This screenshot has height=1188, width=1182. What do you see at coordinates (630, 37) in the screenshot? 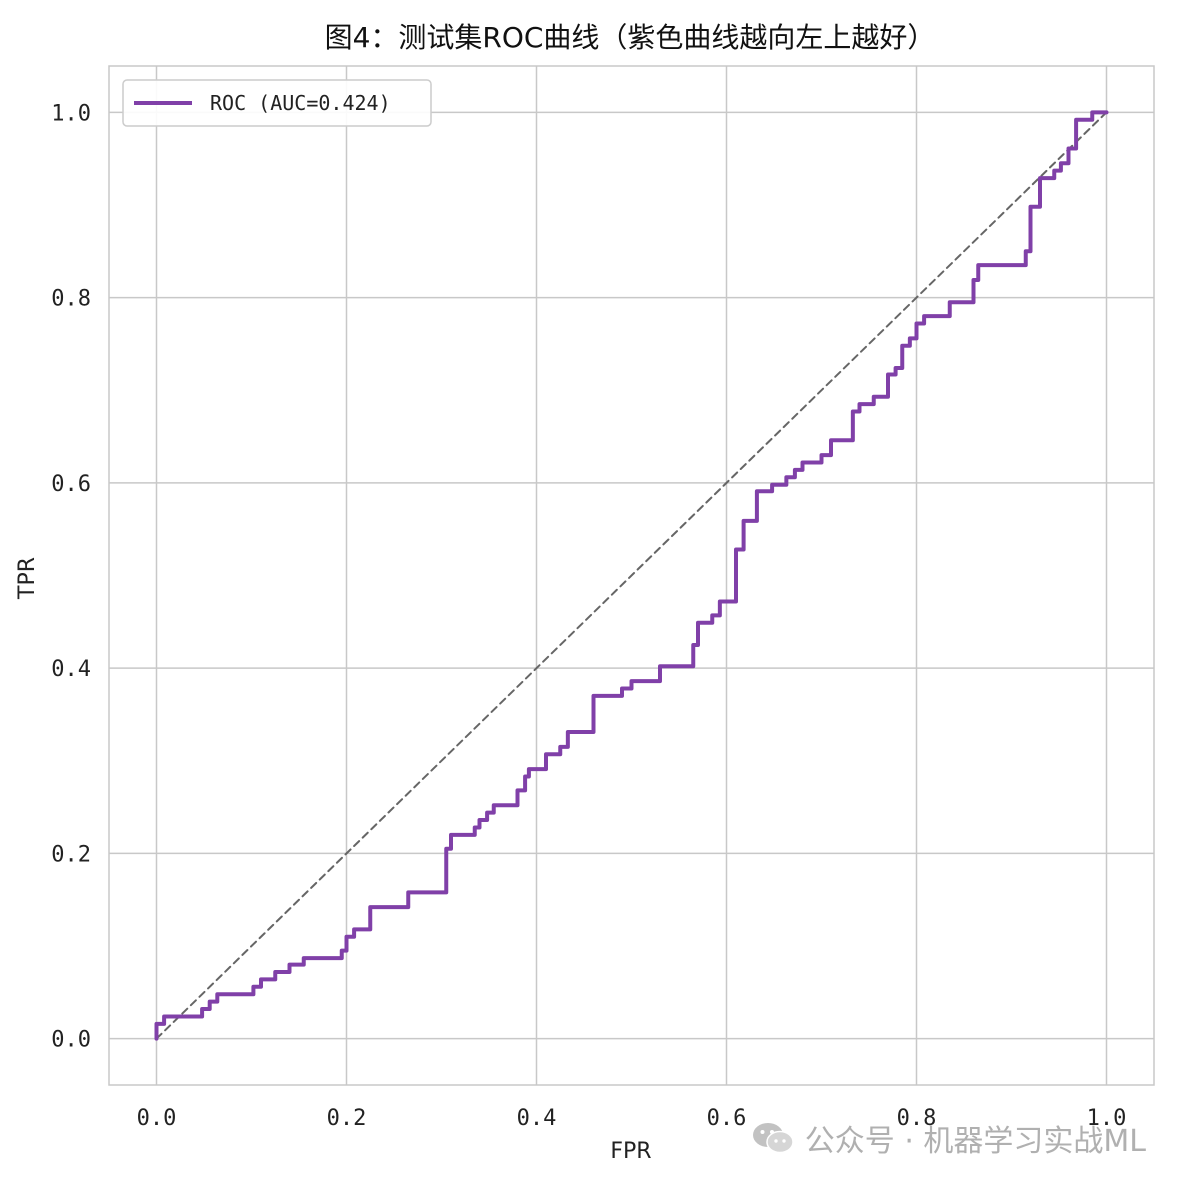
I see `chart-title: 图4：测试集ROC曲线（紫色曲线越向左上越好）` at bounding box center [630, 37].